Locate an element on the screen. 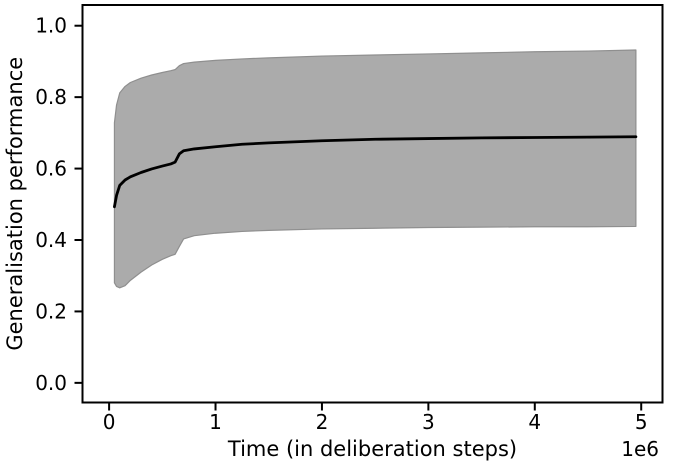 This screenshot has height=469, width=674. y-axis-ticks: 0.0 0.2 0.4 0.6 0.8 1.0 is located at coordinates (59, 204).